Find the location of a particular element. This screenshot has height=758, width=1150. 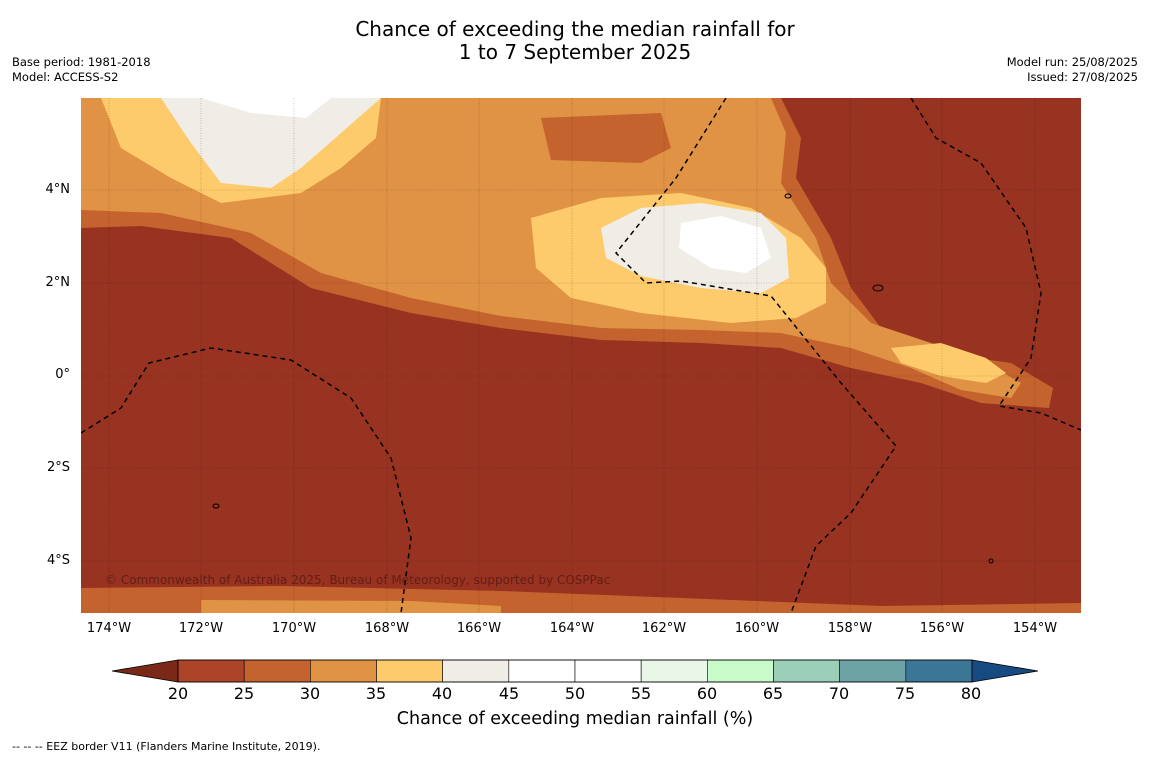

band-40-45-north is located at coordinates (271, 143).